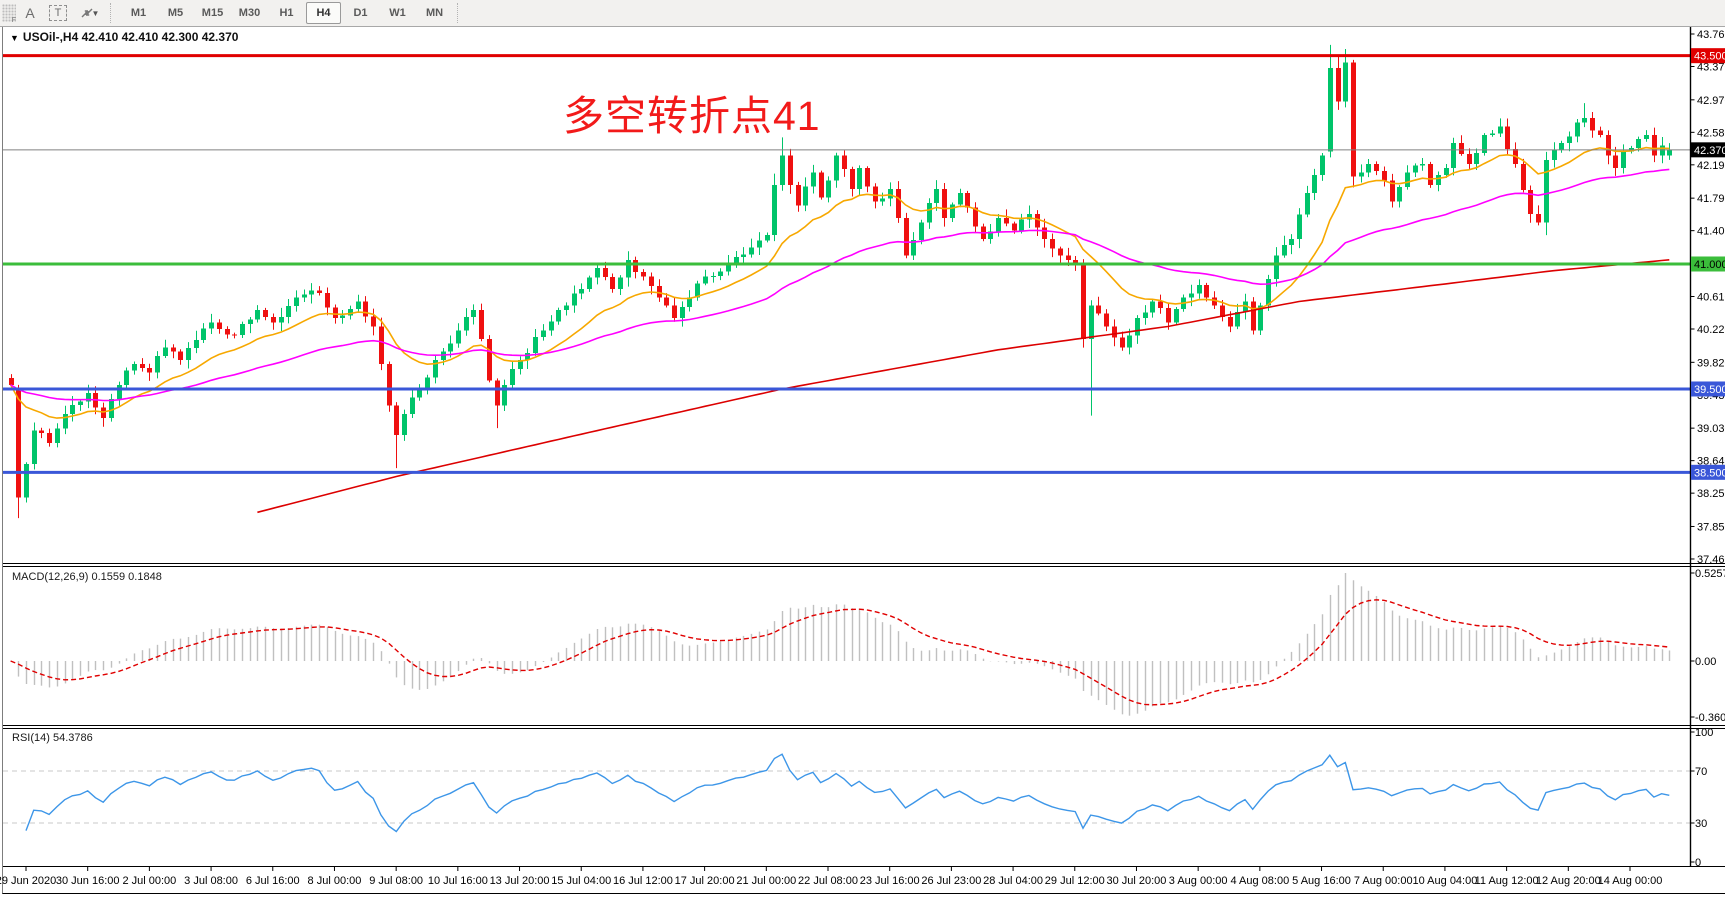  I want to click on svg-text: 42.370, so click(1709, 151).